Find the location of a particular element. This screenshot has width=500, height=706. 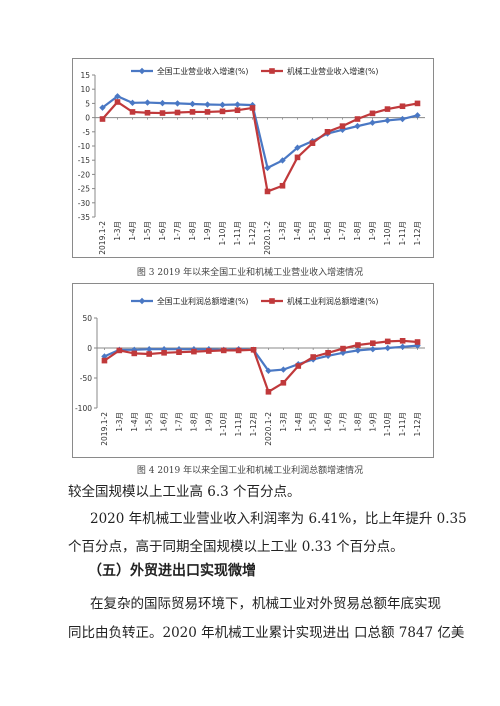

body-paragraph-line: 个百分点，高于同期全国规模以上工业 0.33 个百分点。 is located at coordinates (236, 547).